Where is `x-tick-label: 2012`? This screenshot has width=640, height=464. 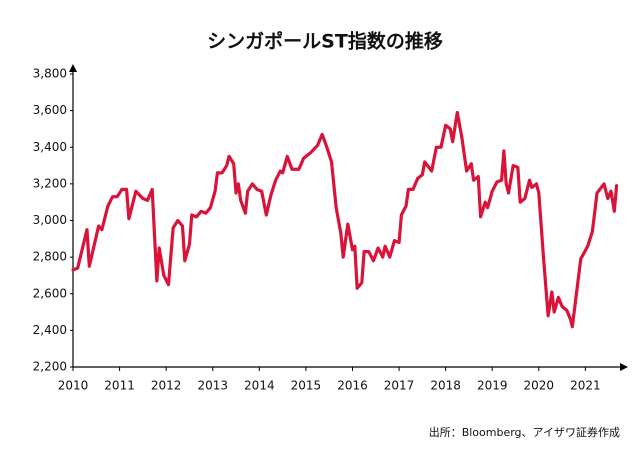
x-tick-label: 2012 is located at coordinates (166, 386).